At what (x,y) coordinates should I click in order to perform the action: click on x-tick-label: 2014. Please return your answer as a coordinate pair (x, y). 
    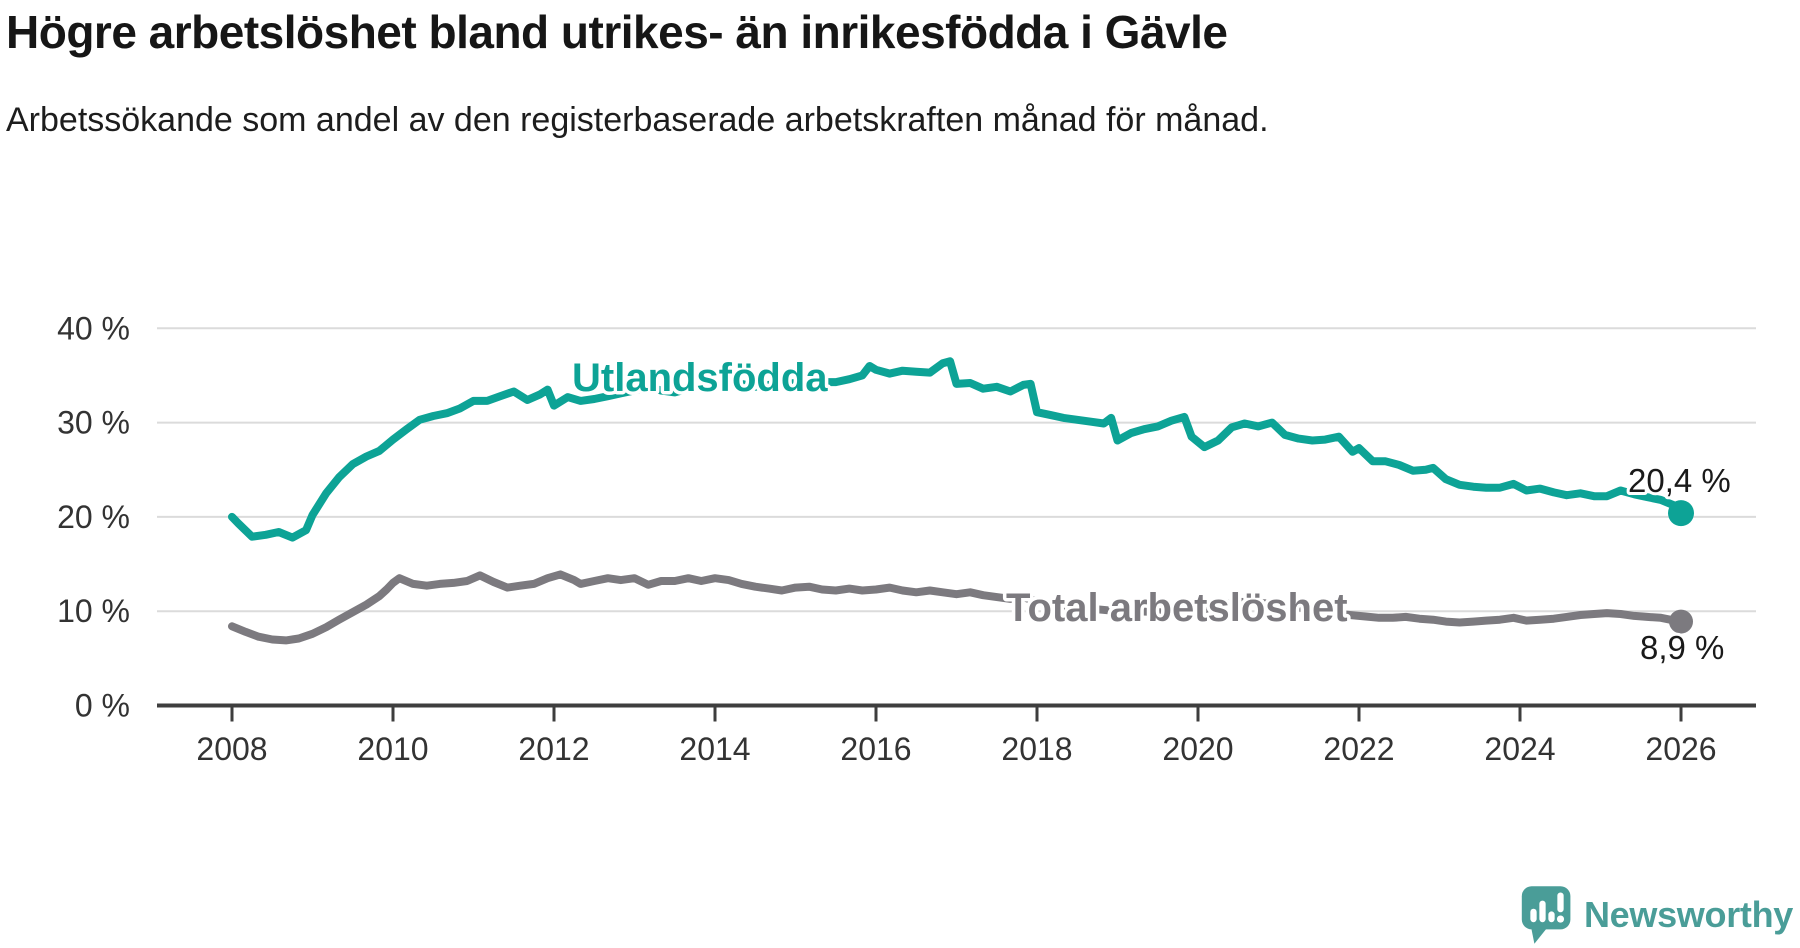
    Looking at the image, I should click on (714, 749).